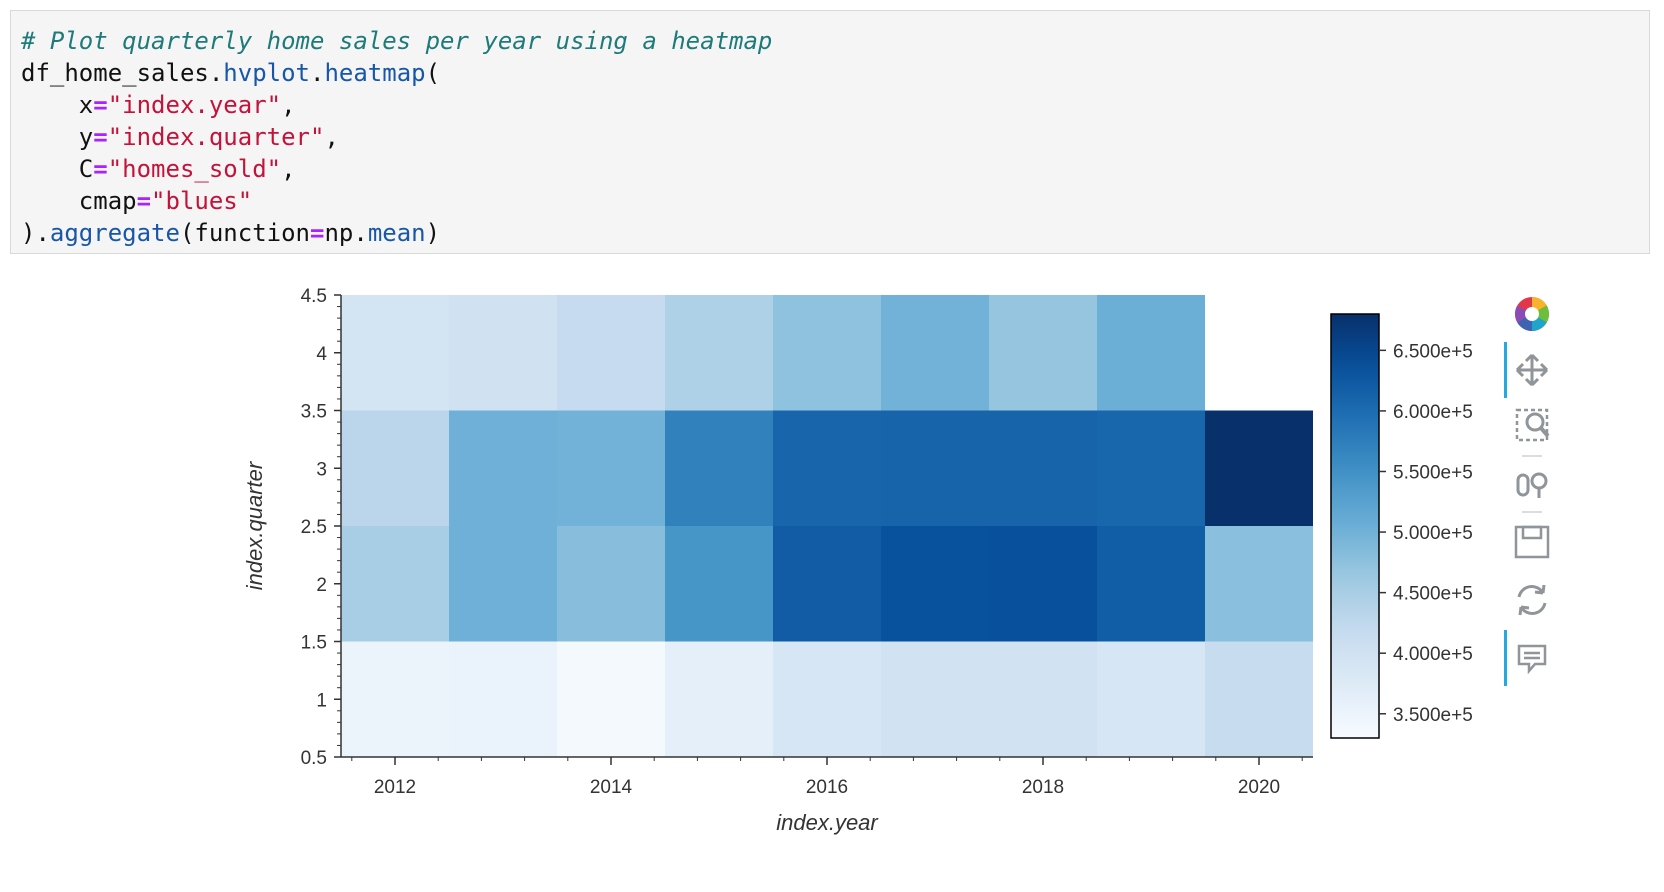 Image resolution: width=1664 pixels, height=892 pixels. What do you see at coordinates (321, 354) in the screenshot?
I see `y-tick-label: 4` at bounding box center [321, 354].